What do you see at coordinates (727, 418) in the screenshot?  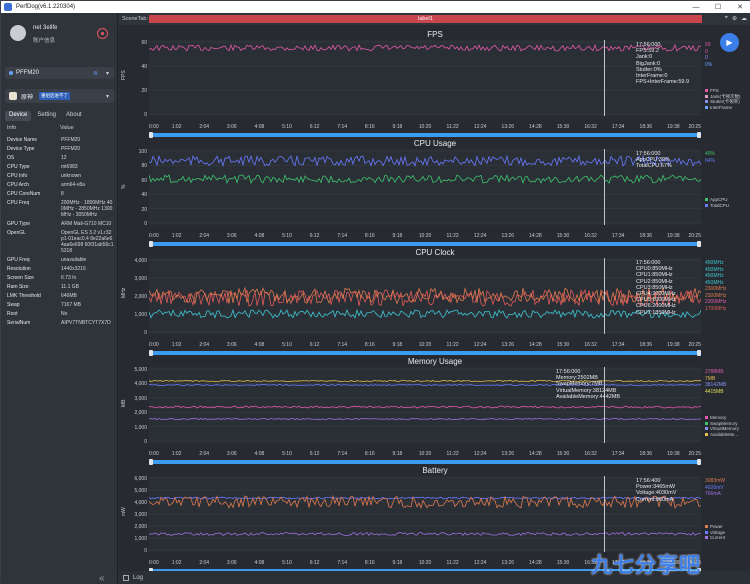 I see `legend-item: Memory` at bounding box center [727, 418].